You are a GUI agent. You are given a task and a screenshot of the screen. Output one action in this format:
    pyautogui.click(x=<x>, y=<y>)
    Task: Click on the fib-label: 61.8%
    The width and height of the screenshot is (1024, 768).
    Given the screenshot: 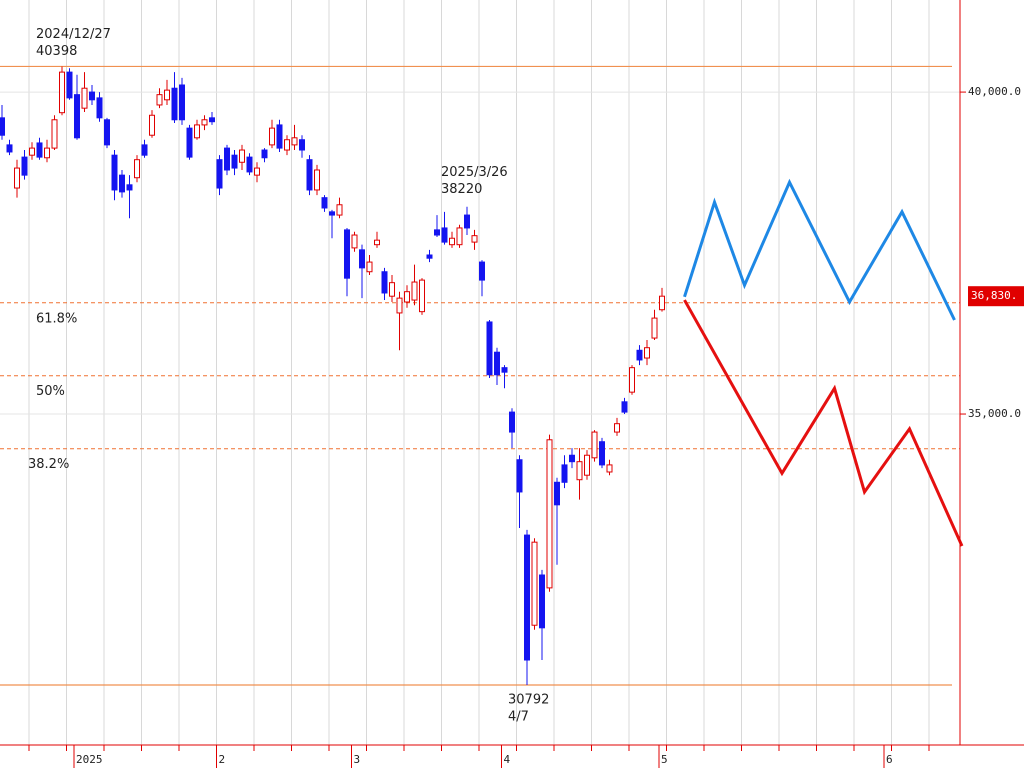 What is the action you would take?
    pyautogui.click(x=56, y=318)
    